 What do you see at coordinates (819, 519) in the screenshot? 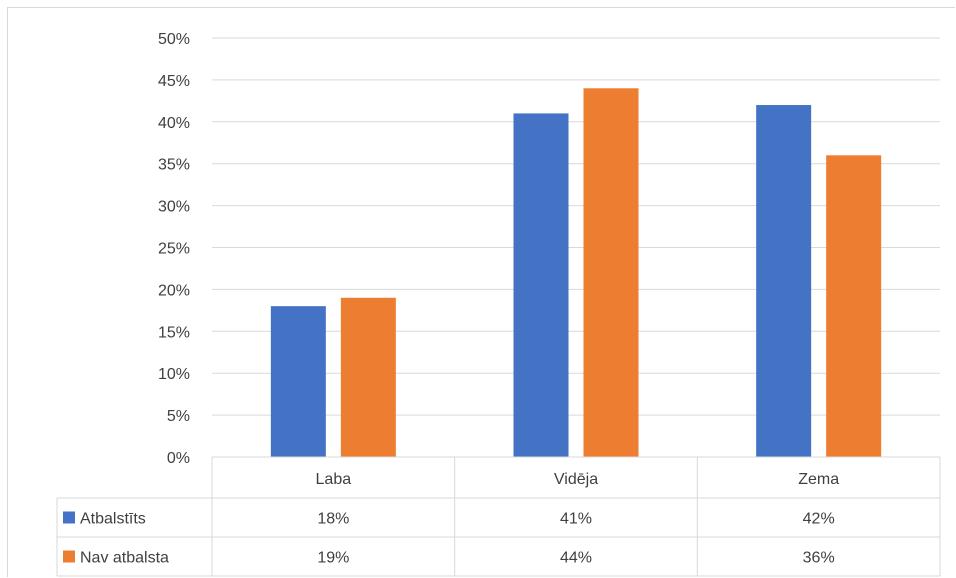
I see `data-table-value: 42%` at bounding box center [819, 519].